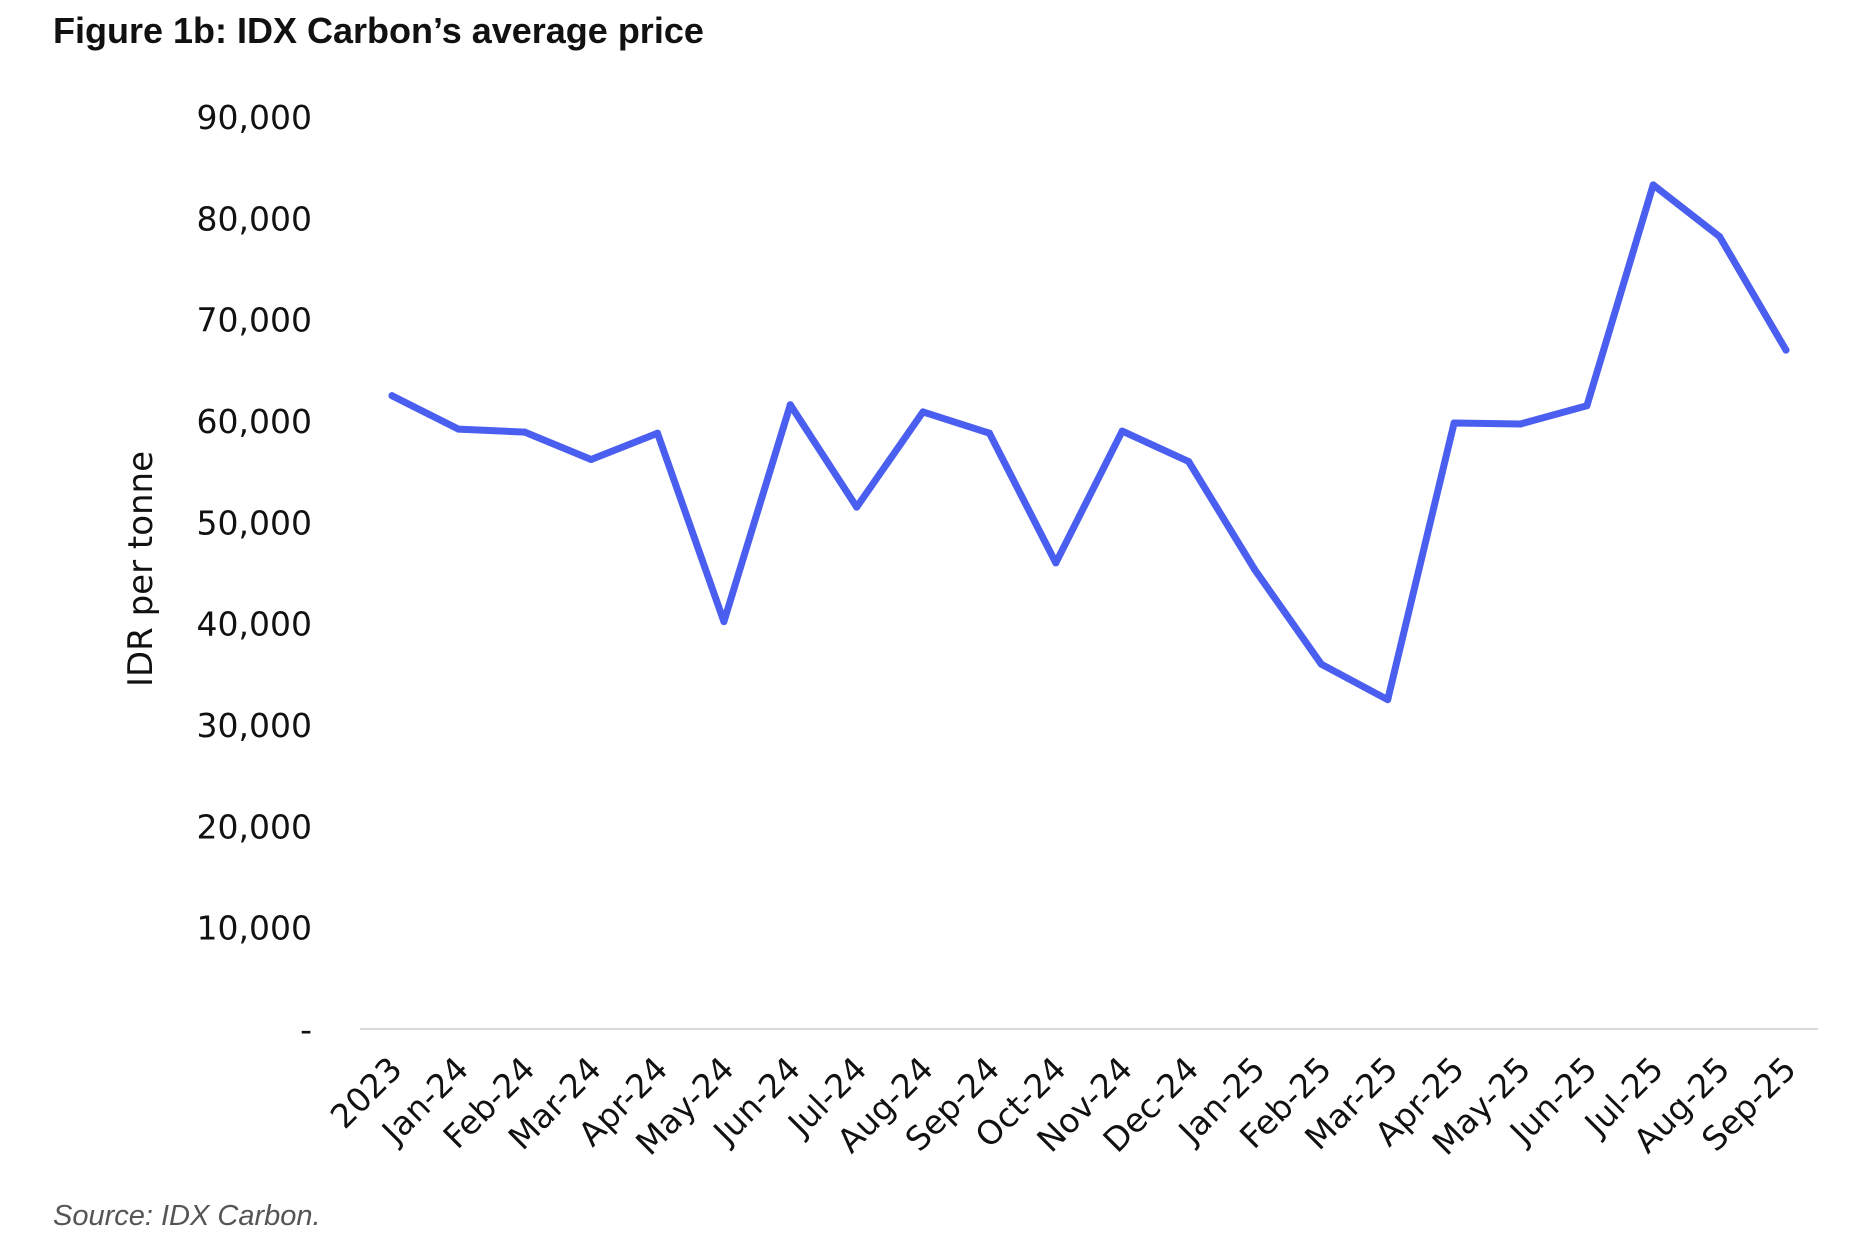 Image resolution: width=1858 pixels, height=1256 pixels. I want to click on figure-title: Figure 1b: IDX Carbon’s average price, so click(378, 30).